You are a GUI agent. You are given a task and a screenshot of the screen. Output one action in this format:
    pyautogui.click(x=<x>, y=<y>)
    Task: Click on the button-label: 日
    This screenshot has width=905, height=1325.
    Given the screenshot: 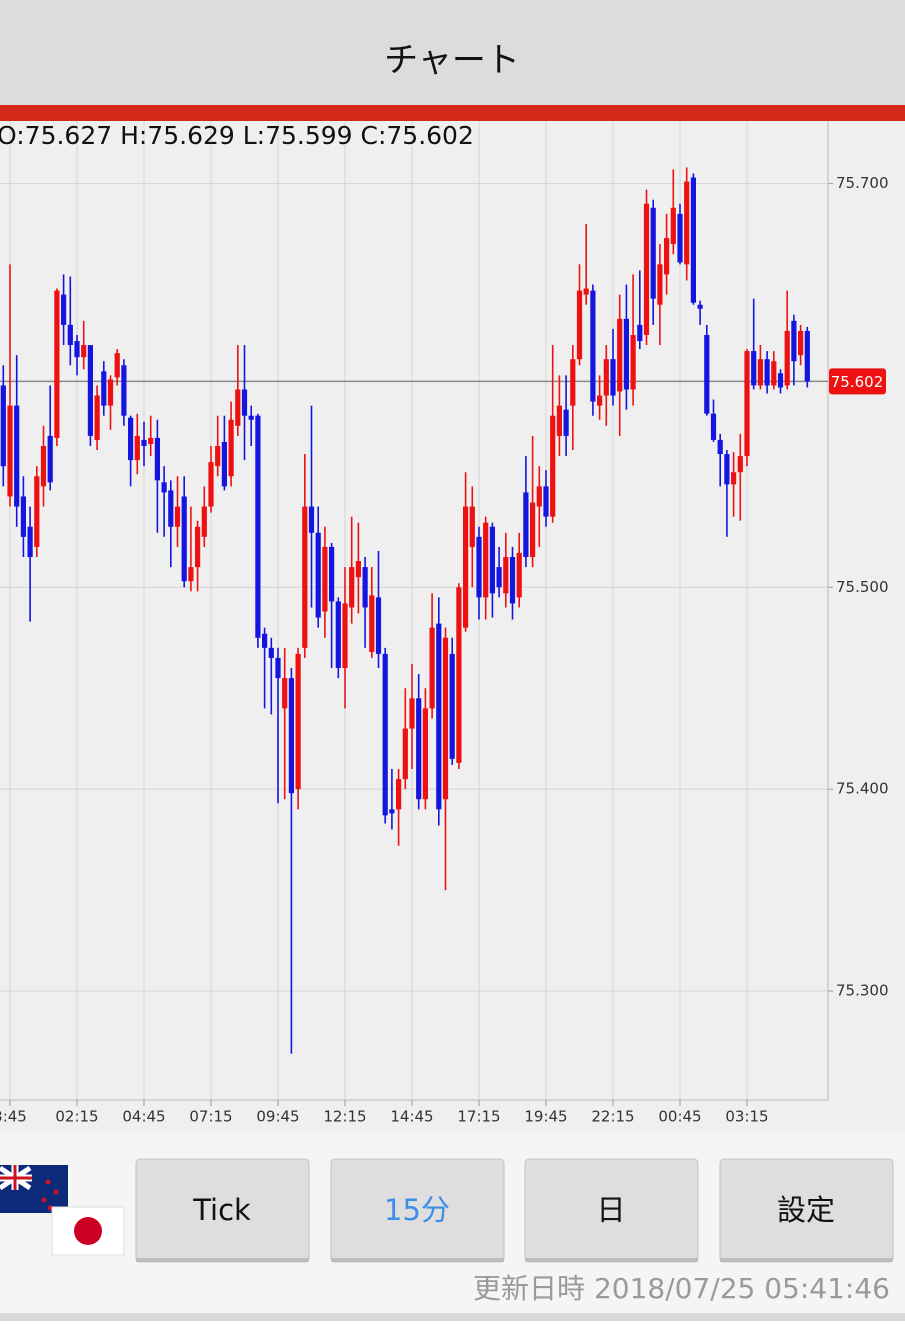 What is the action you would take?
    pyautogui.click(x=610, y=1210)
    